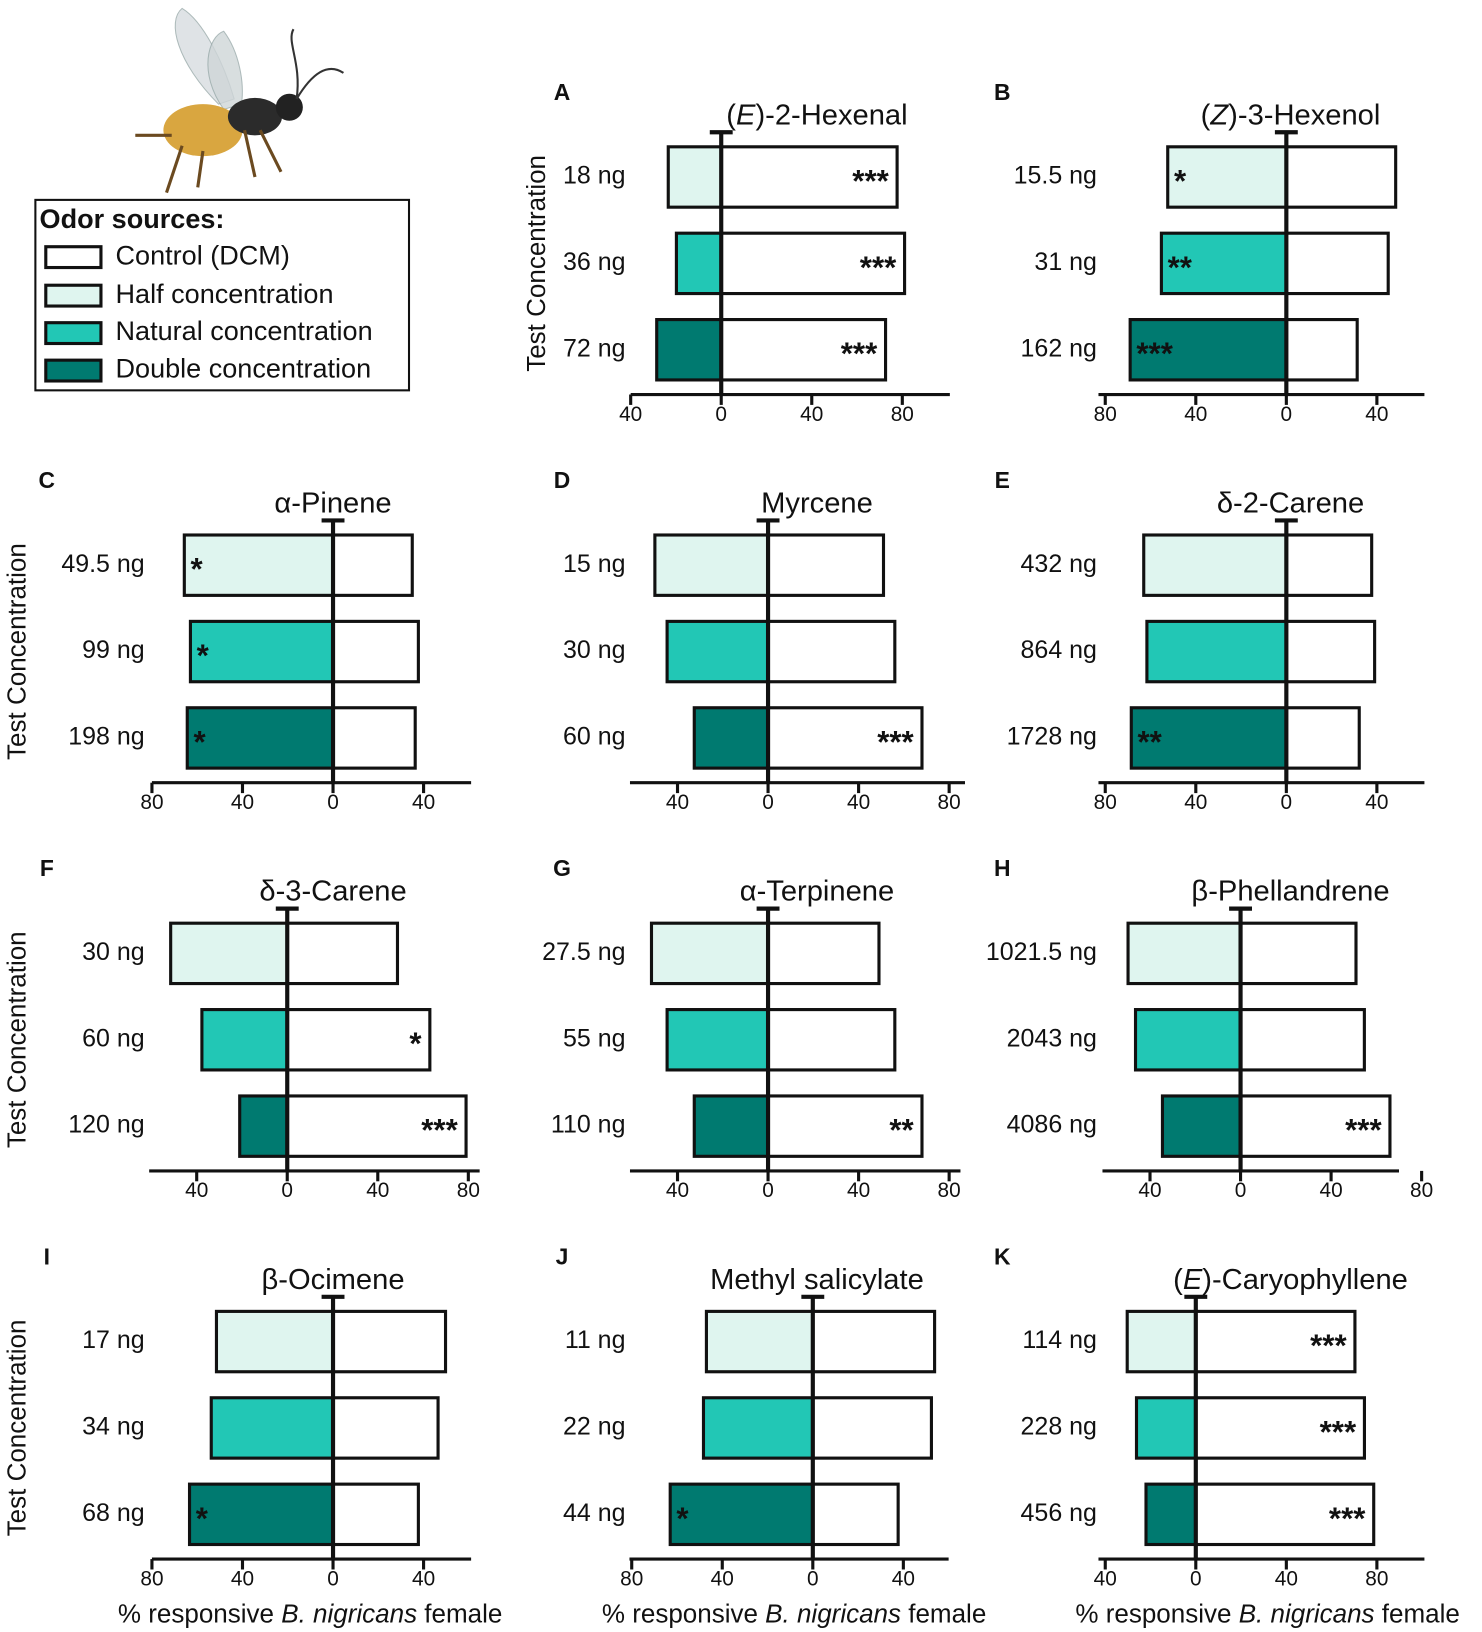 This screenshot has width=1482, height=1632. I want to click on panel-title: β-Ocimene, so click(333, 1280).